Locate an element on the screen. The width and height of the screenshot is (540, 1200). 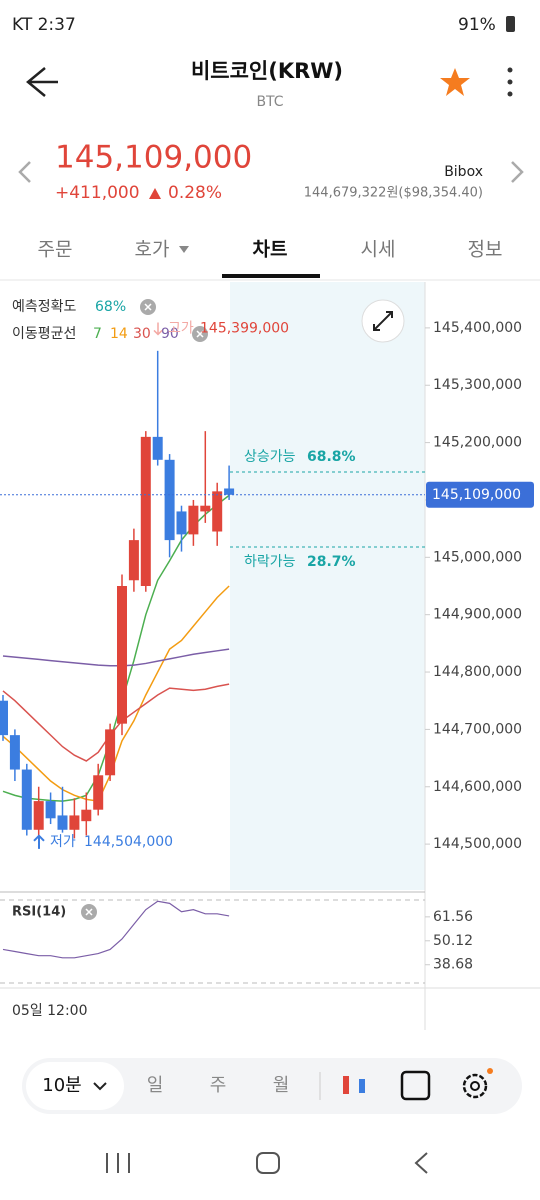
title: 비트코인(KRW) is located at coordinates (267, 71).